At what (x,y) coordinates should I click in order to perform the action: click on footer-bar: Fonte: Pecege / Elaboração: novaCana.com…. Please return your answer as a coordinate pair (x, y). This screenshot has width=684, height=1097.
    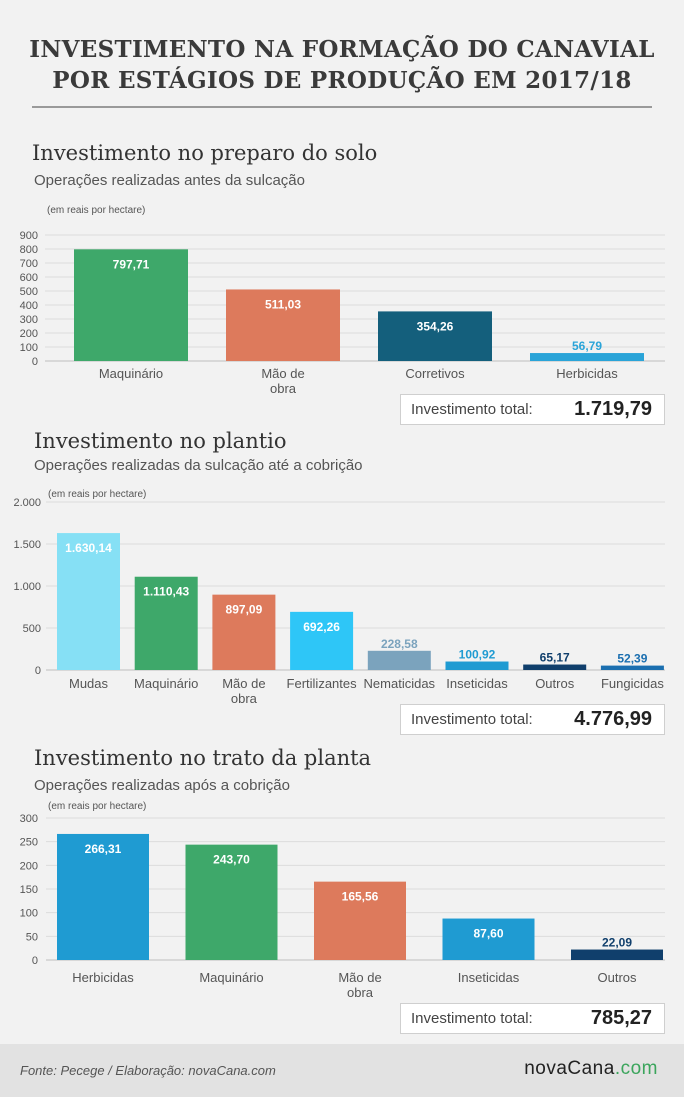
    Looking at the image, I should click on (342, 1070).